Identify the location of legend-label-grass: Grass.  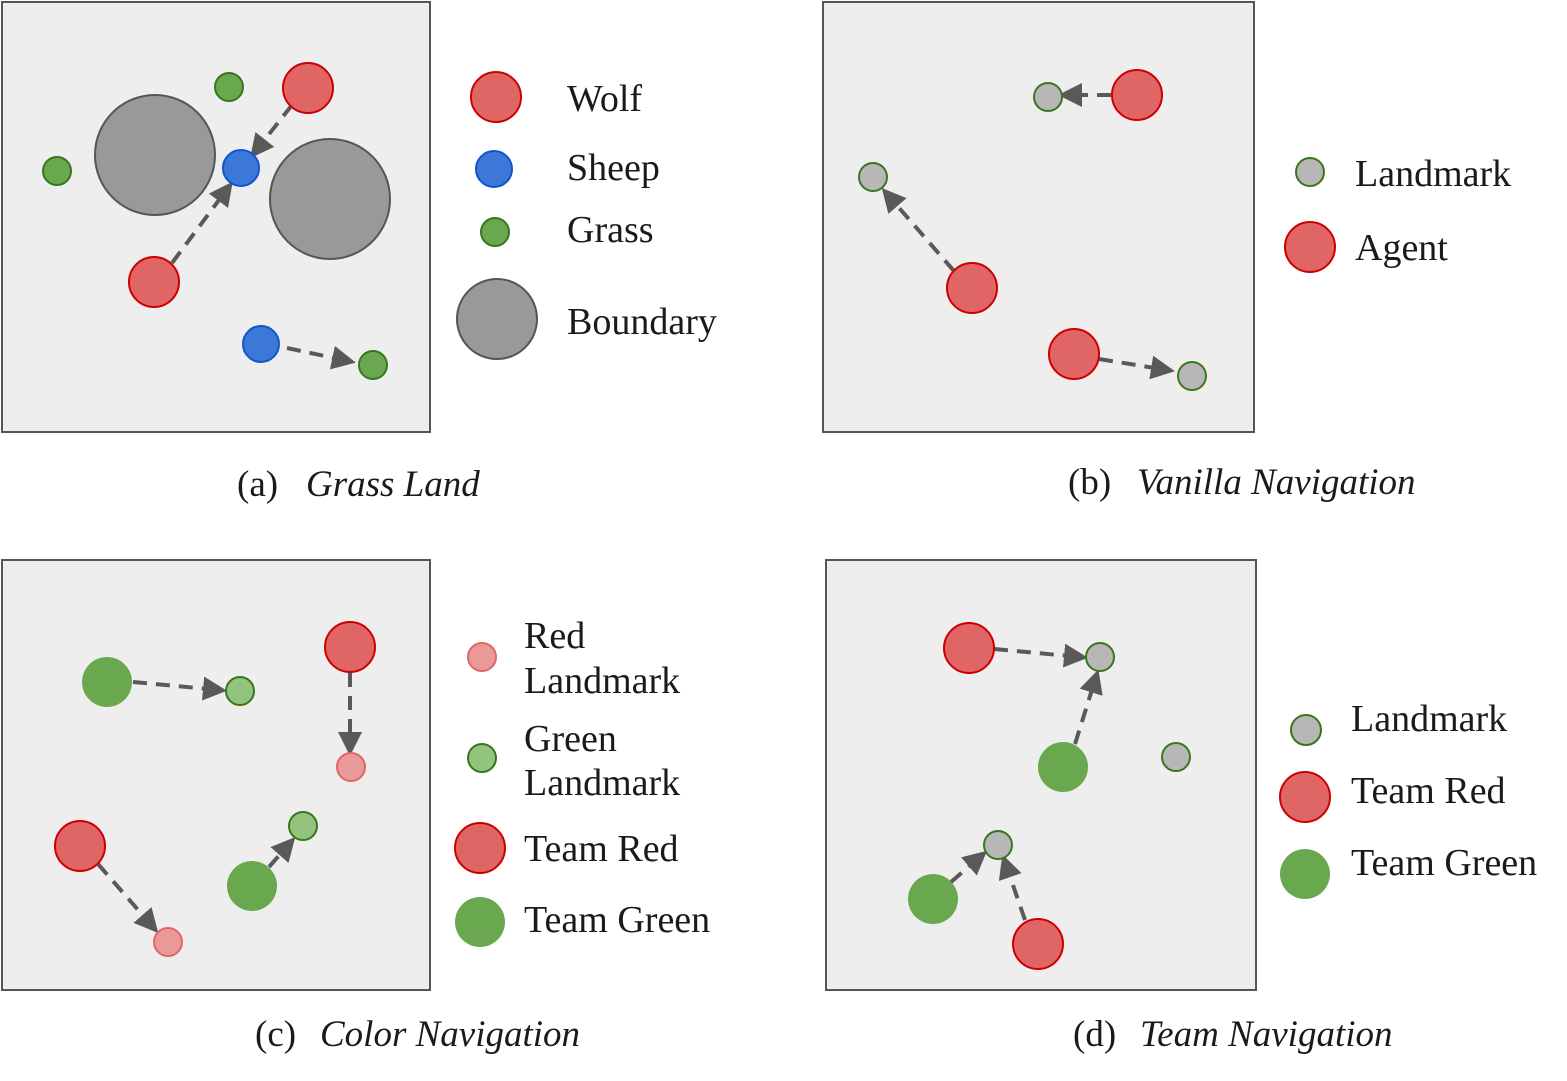
(610, 230).